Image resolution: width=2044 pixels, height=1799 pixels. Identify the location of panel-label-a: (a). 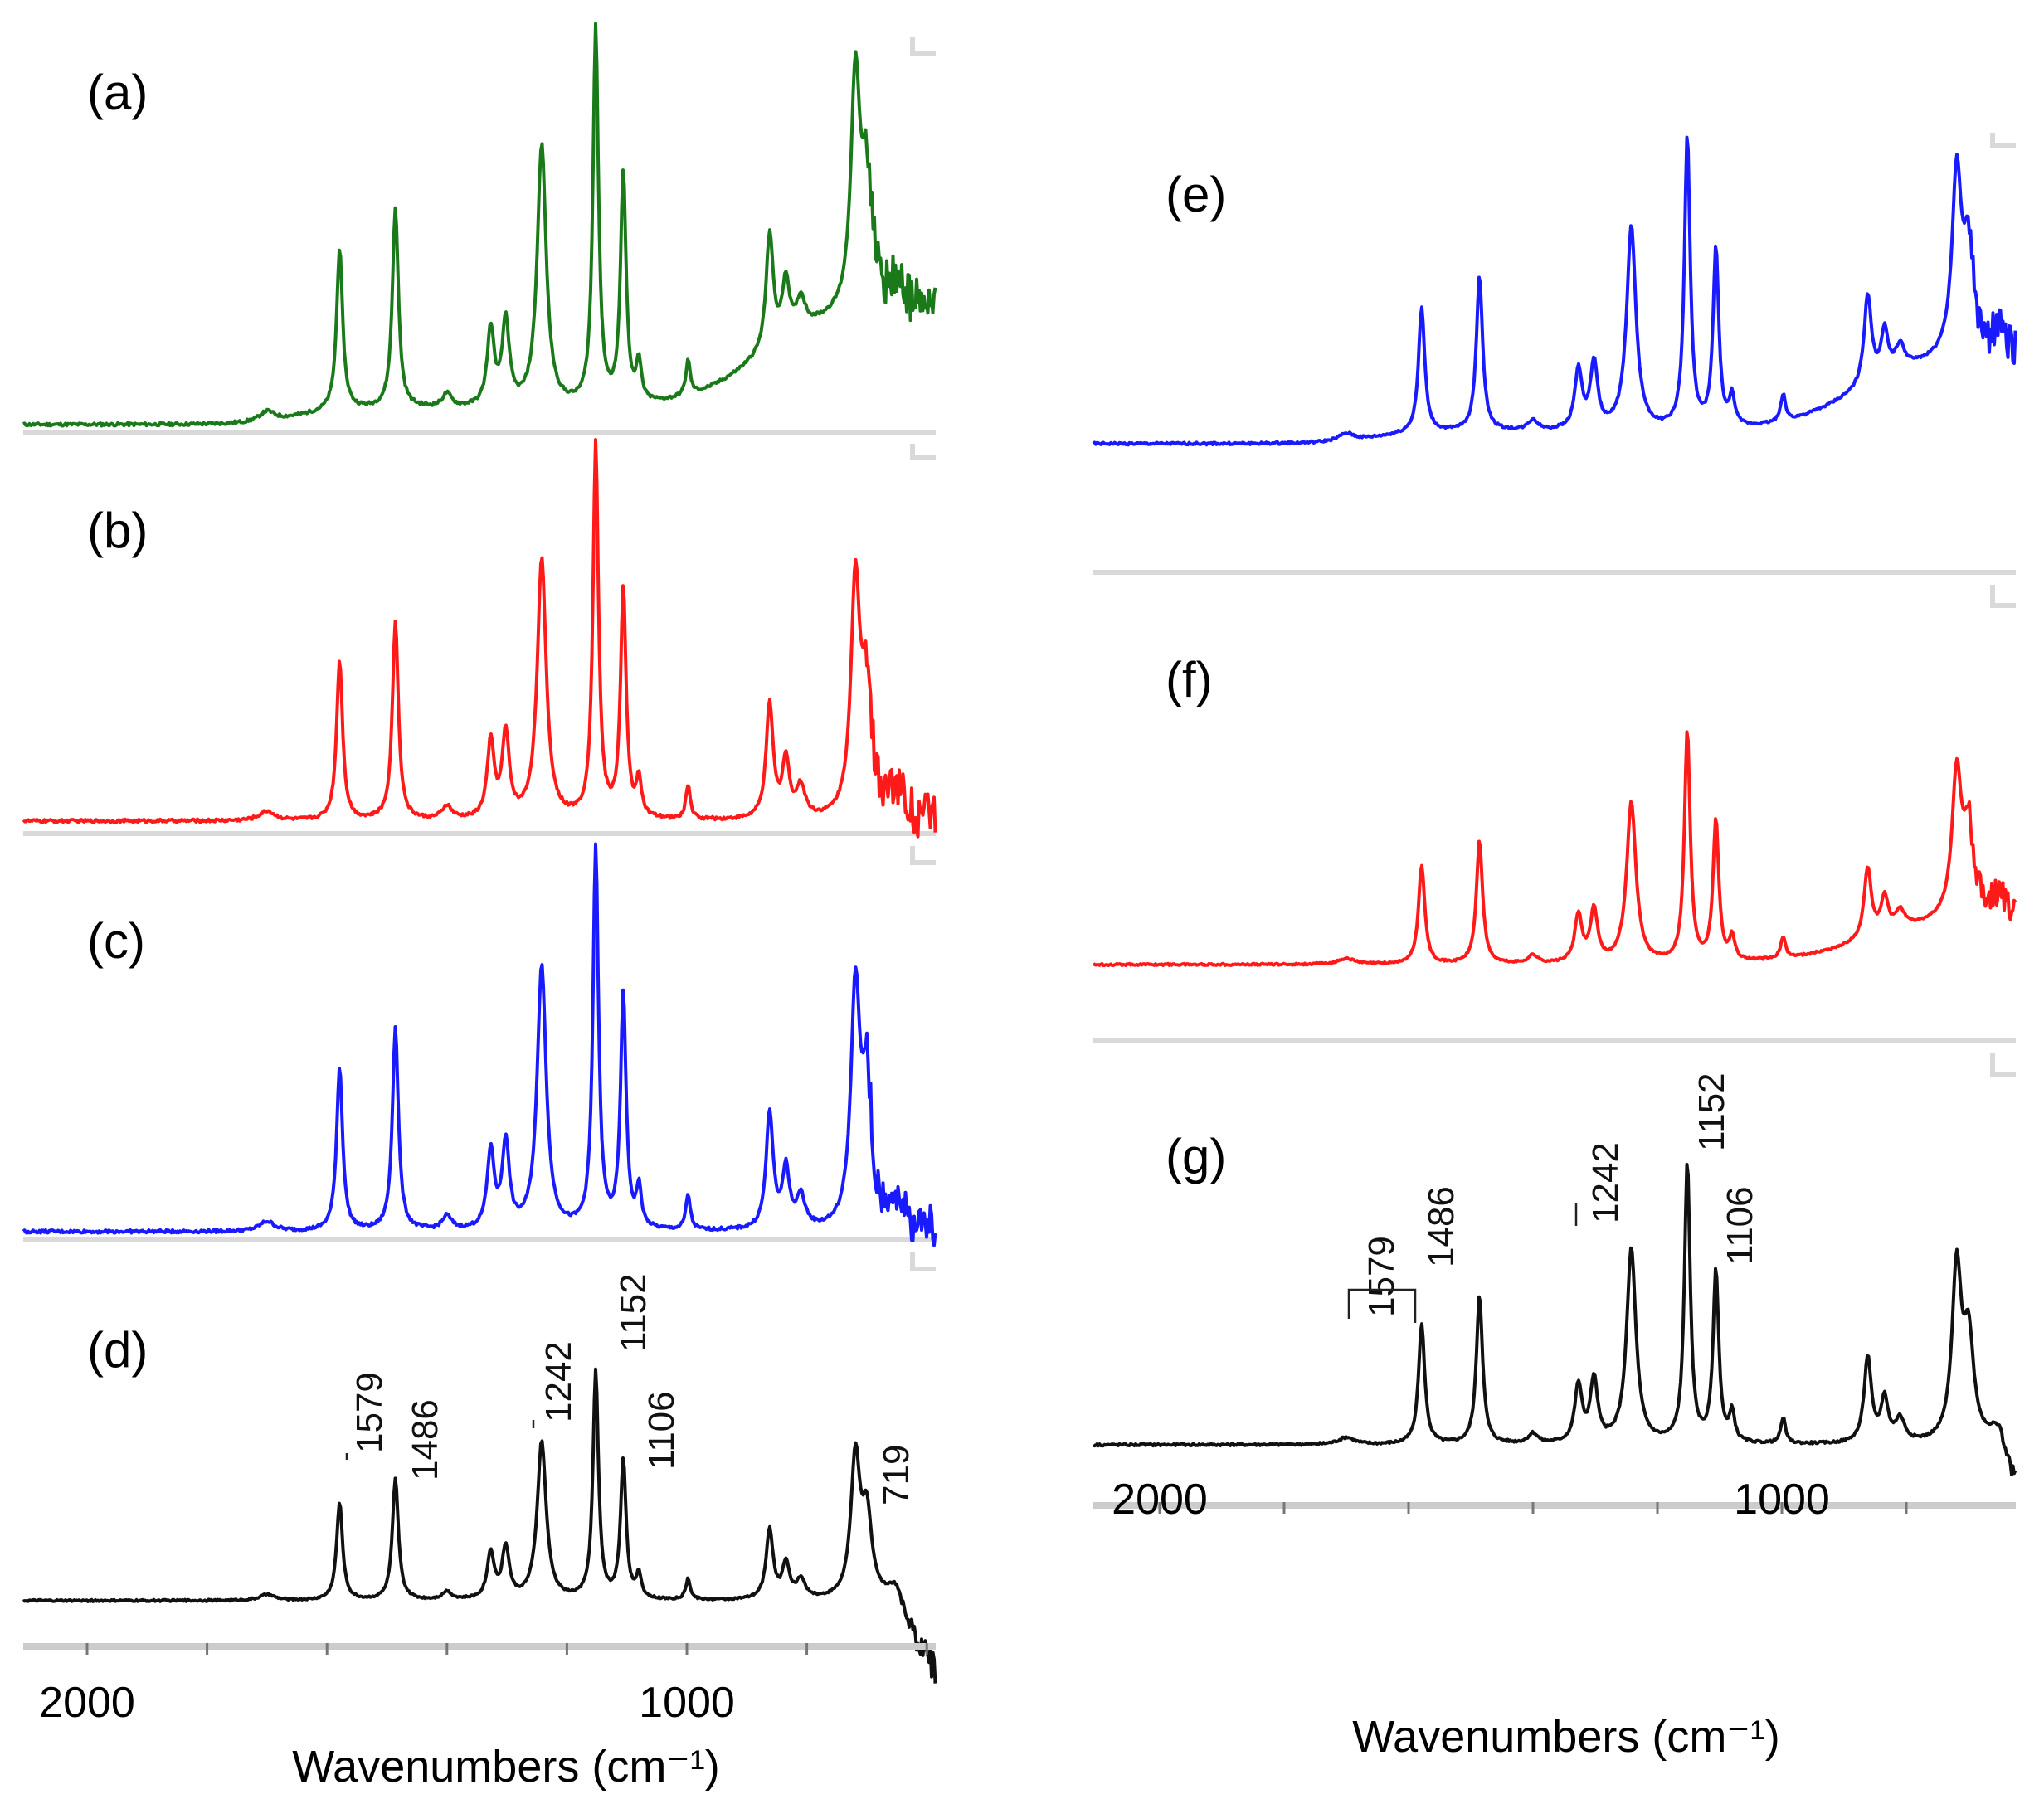
(117, 92).